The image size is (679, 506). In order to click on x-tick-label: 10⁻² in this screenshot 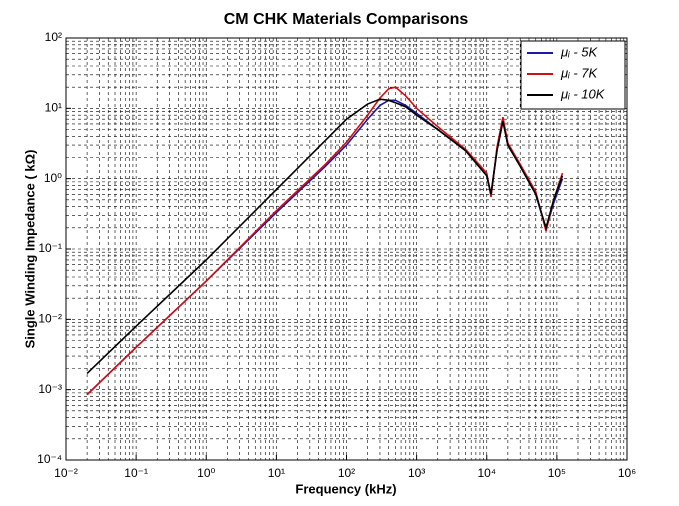, I will do `click(66, 473)`.